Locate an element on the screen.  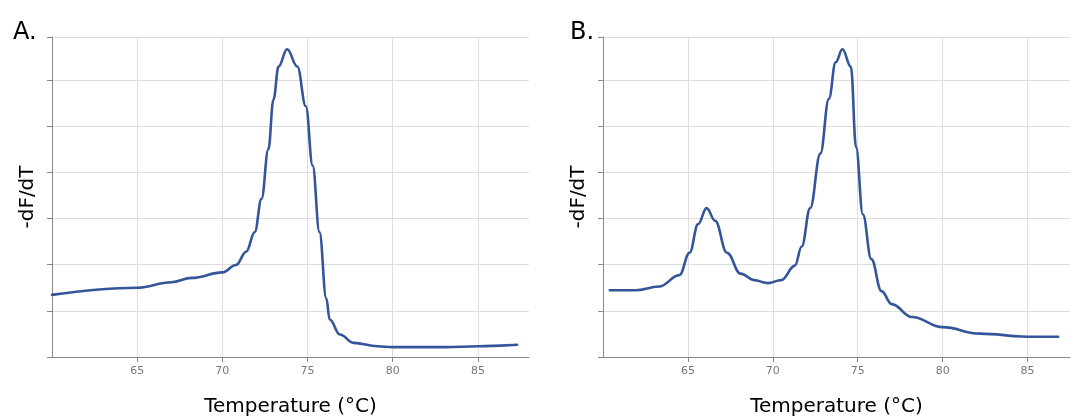
chart-title: A. is located at coordinates (25, 31).